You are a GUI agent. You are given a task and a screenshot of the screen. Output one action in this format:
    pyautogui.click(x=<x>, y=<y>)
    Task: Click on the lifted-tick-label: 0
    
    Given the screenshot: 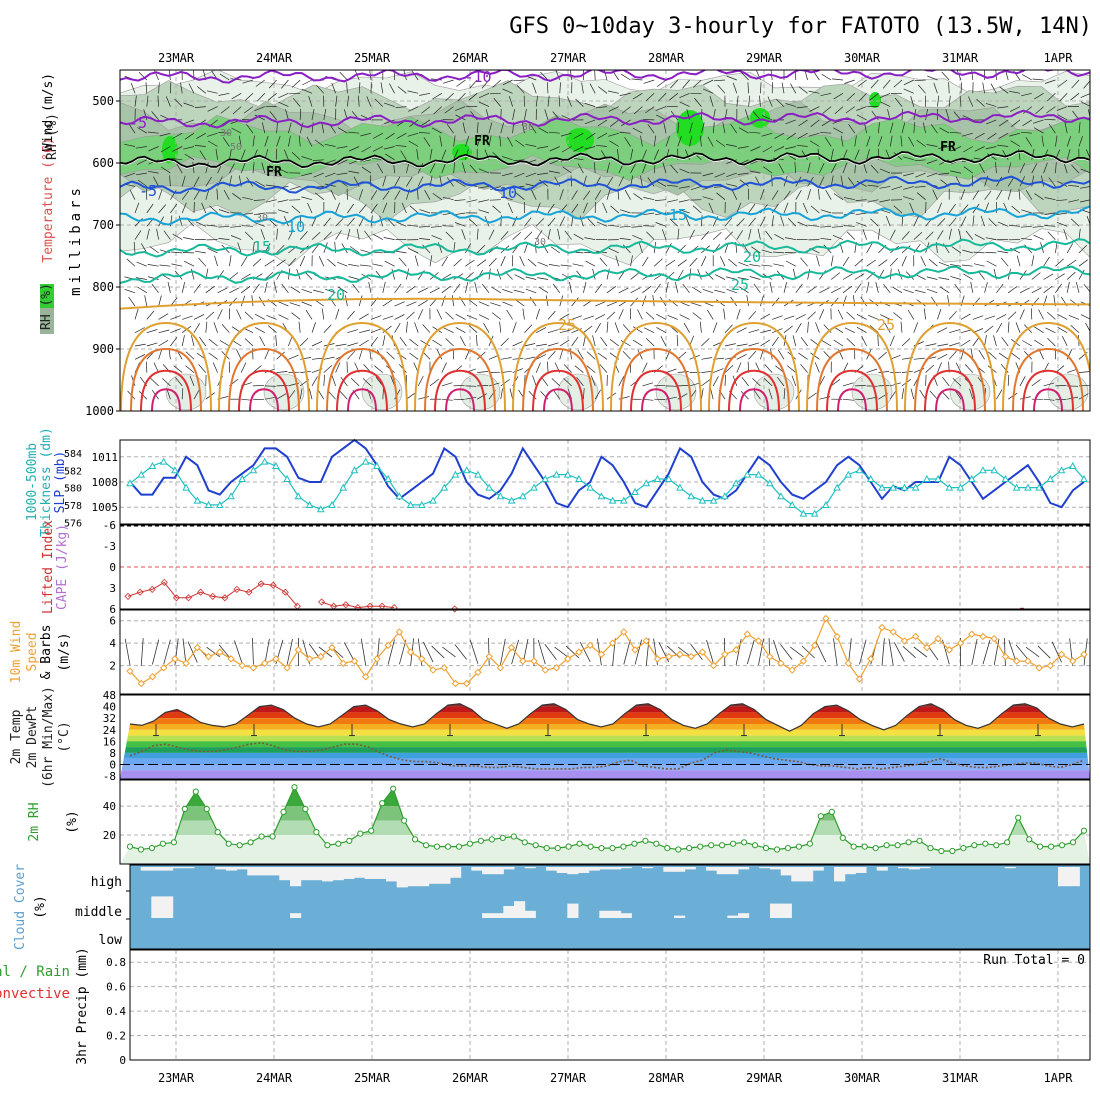 What is the action you would take?
    pyautogui.click(x=112, y=567)
    